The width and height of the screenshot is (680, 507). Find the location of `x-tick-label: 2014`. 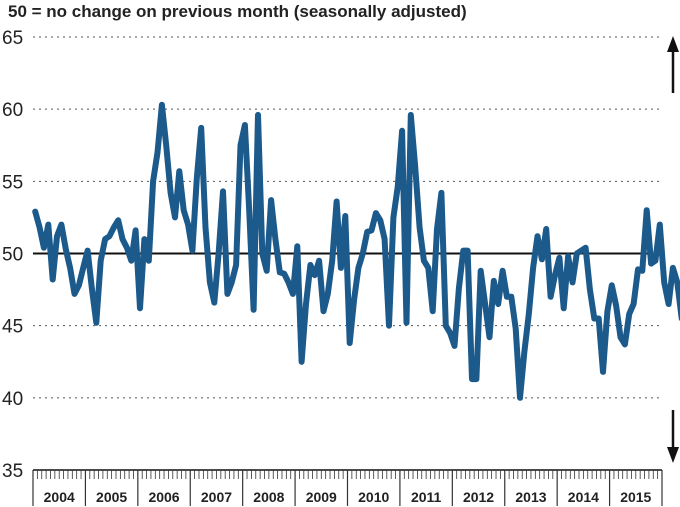

x-tick-label: 2014 is located at coordinates (583, 497).